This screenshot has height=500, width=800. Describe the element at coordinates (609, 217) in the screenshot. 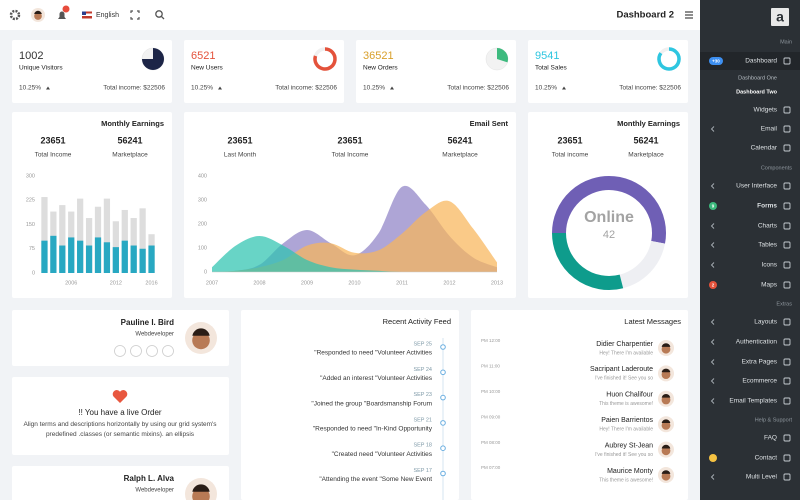

I see `donut-title: Online` at that location.